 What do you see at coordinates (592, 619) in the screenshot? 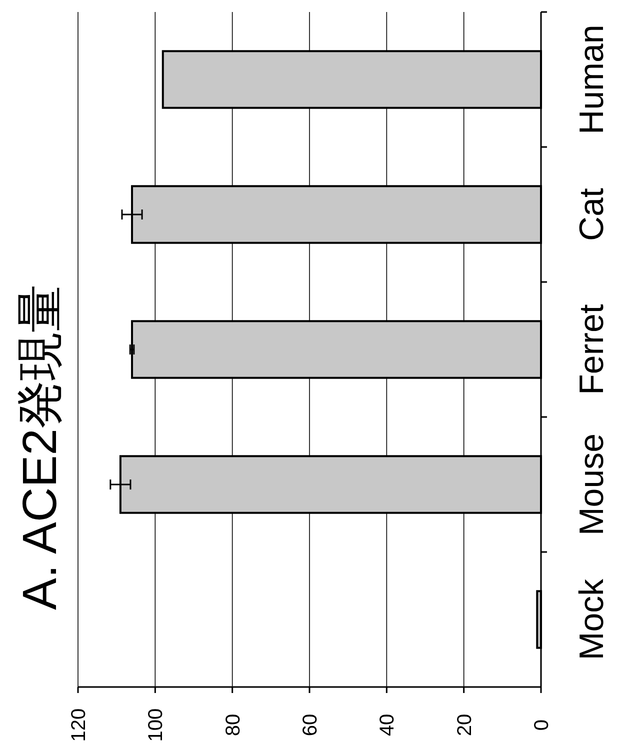
I see `category-label: Mock` at bounding box center [592, 619].